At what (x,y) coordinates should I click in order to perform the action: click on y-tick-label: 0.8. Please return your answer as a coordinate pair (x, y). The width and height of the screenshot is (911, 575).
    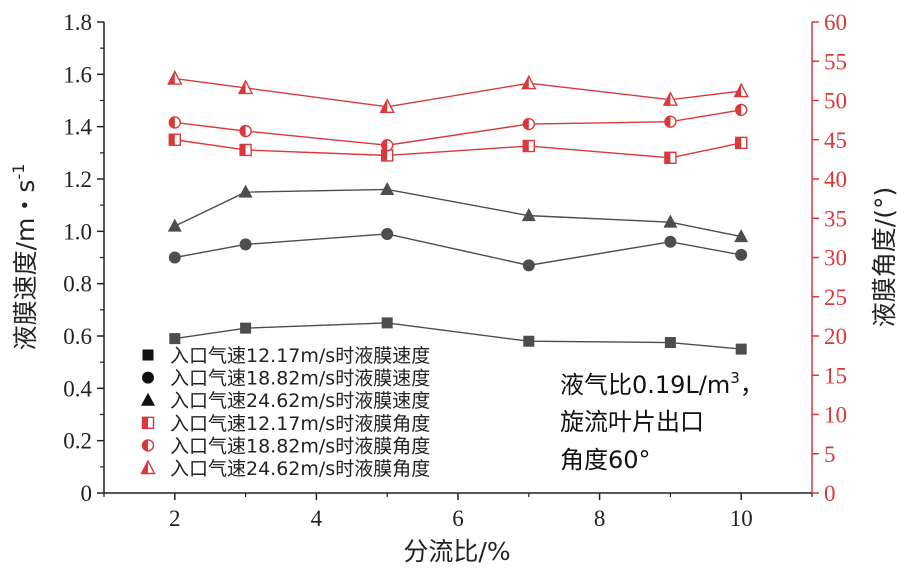
    Looking at the image, I should click on (77, 284).